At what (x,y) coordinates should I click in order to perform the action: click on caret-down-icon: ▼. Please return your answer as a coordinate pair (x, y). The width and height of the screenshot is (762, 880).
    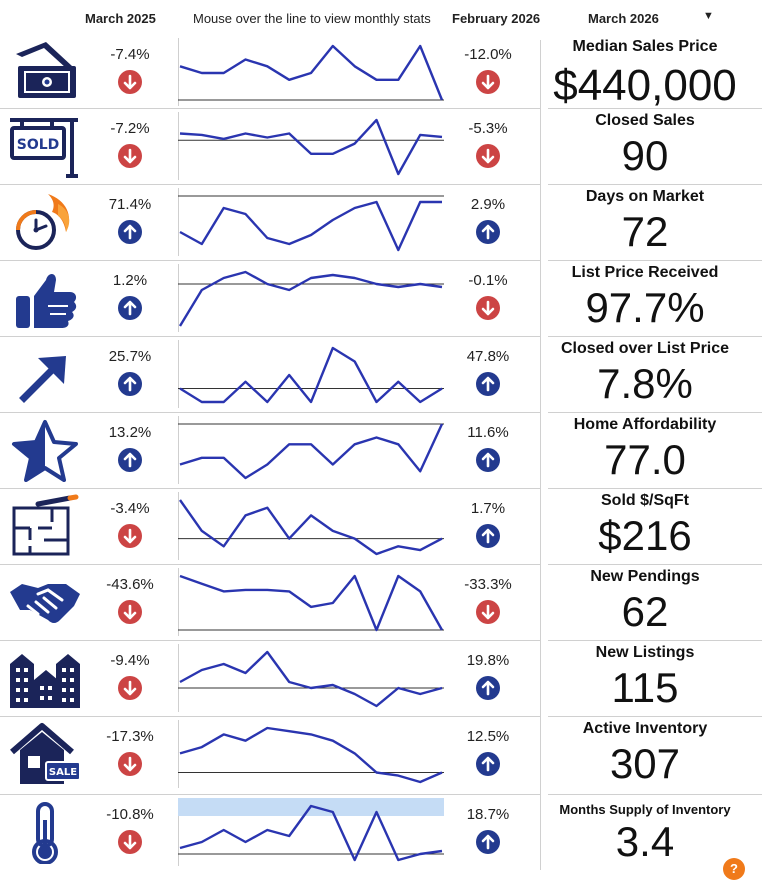
    Looking at the image, I should click on (708, 16).